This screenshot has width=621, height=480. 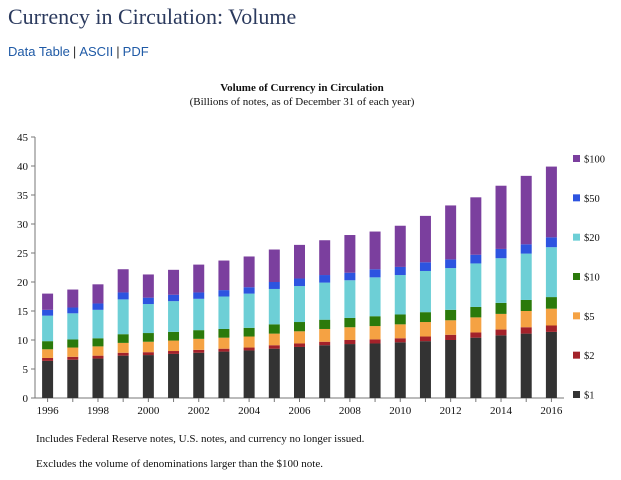 What do you see at coordinates (23, 196) in the screenshot?
I see `y-tick-label: 35` at bounding box center [23, 196].